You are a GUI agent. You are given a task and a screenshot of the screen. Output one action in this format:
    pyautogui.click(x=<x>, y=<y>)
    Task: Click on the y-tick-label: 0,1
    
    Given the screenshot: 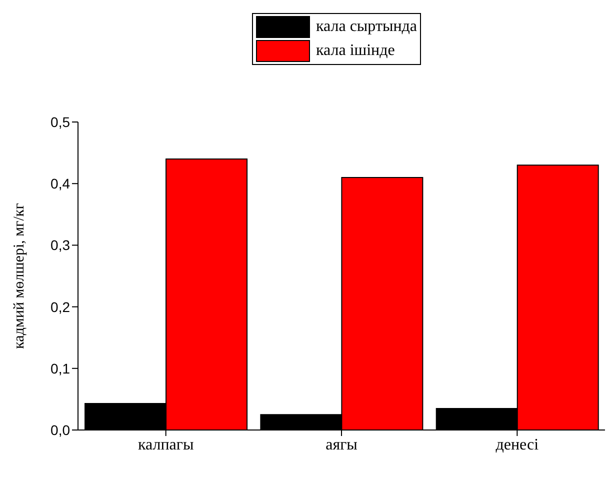 What is the action you would take?
    pyautogui.click(x=60, y=368)
    